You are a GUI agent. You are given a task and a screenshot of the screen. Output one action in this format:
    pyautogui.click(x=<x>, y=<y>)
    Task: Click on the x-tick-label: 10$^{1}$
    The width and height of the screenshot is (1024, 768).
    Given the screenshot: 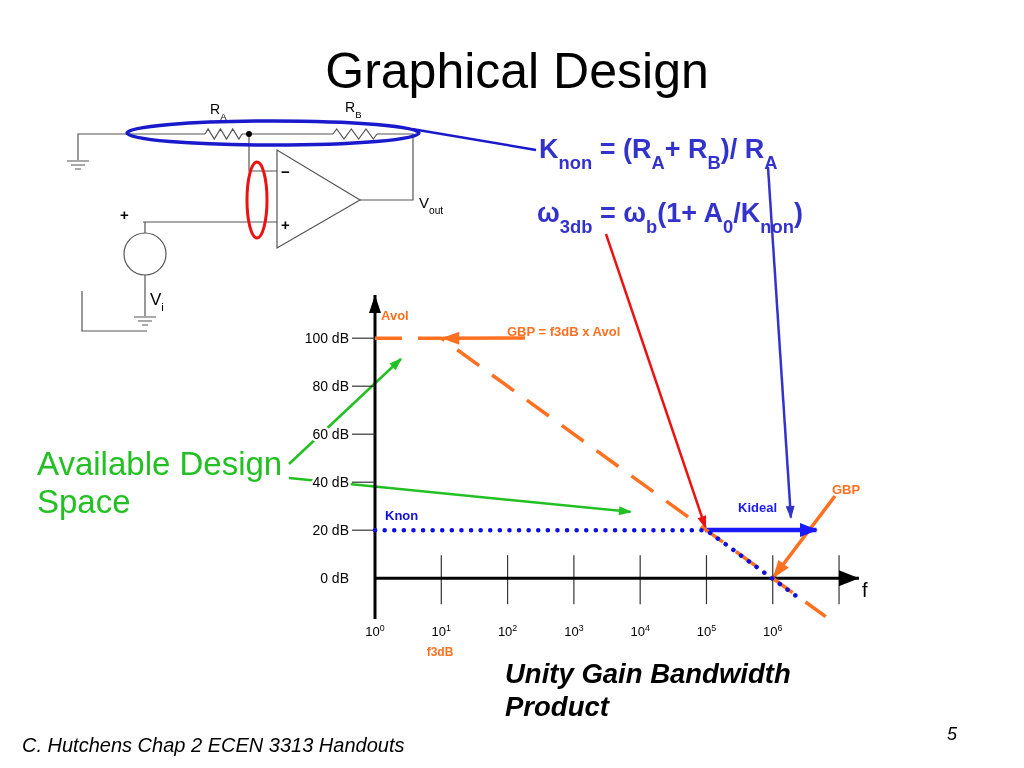 What is the action you would take?
    pyautogui.click(x=441, y=631)
    